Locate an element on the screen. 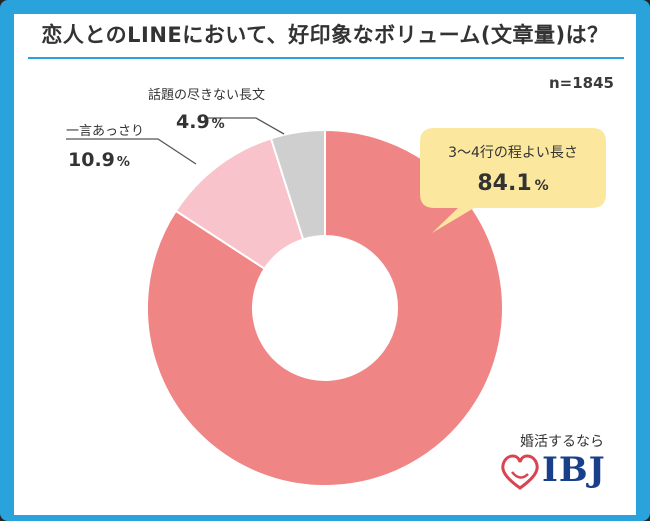 The height and width of the screenshot is (521, 650). slice-long is located at coordinates (297, 184).